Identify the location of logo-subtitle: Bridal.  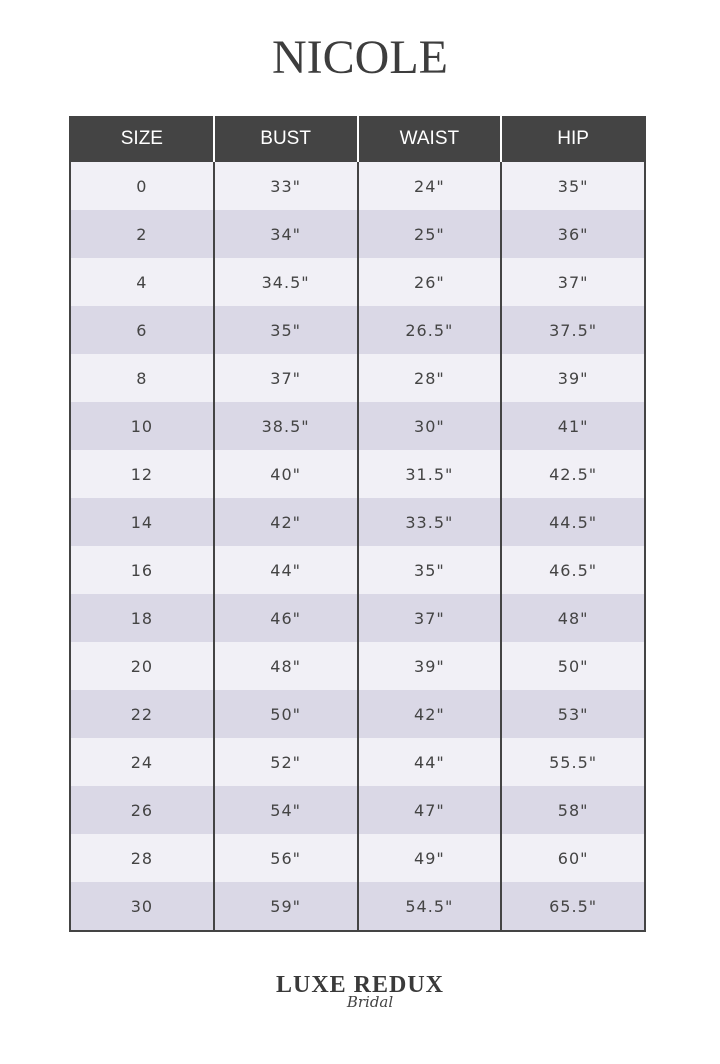
(370, 1002).